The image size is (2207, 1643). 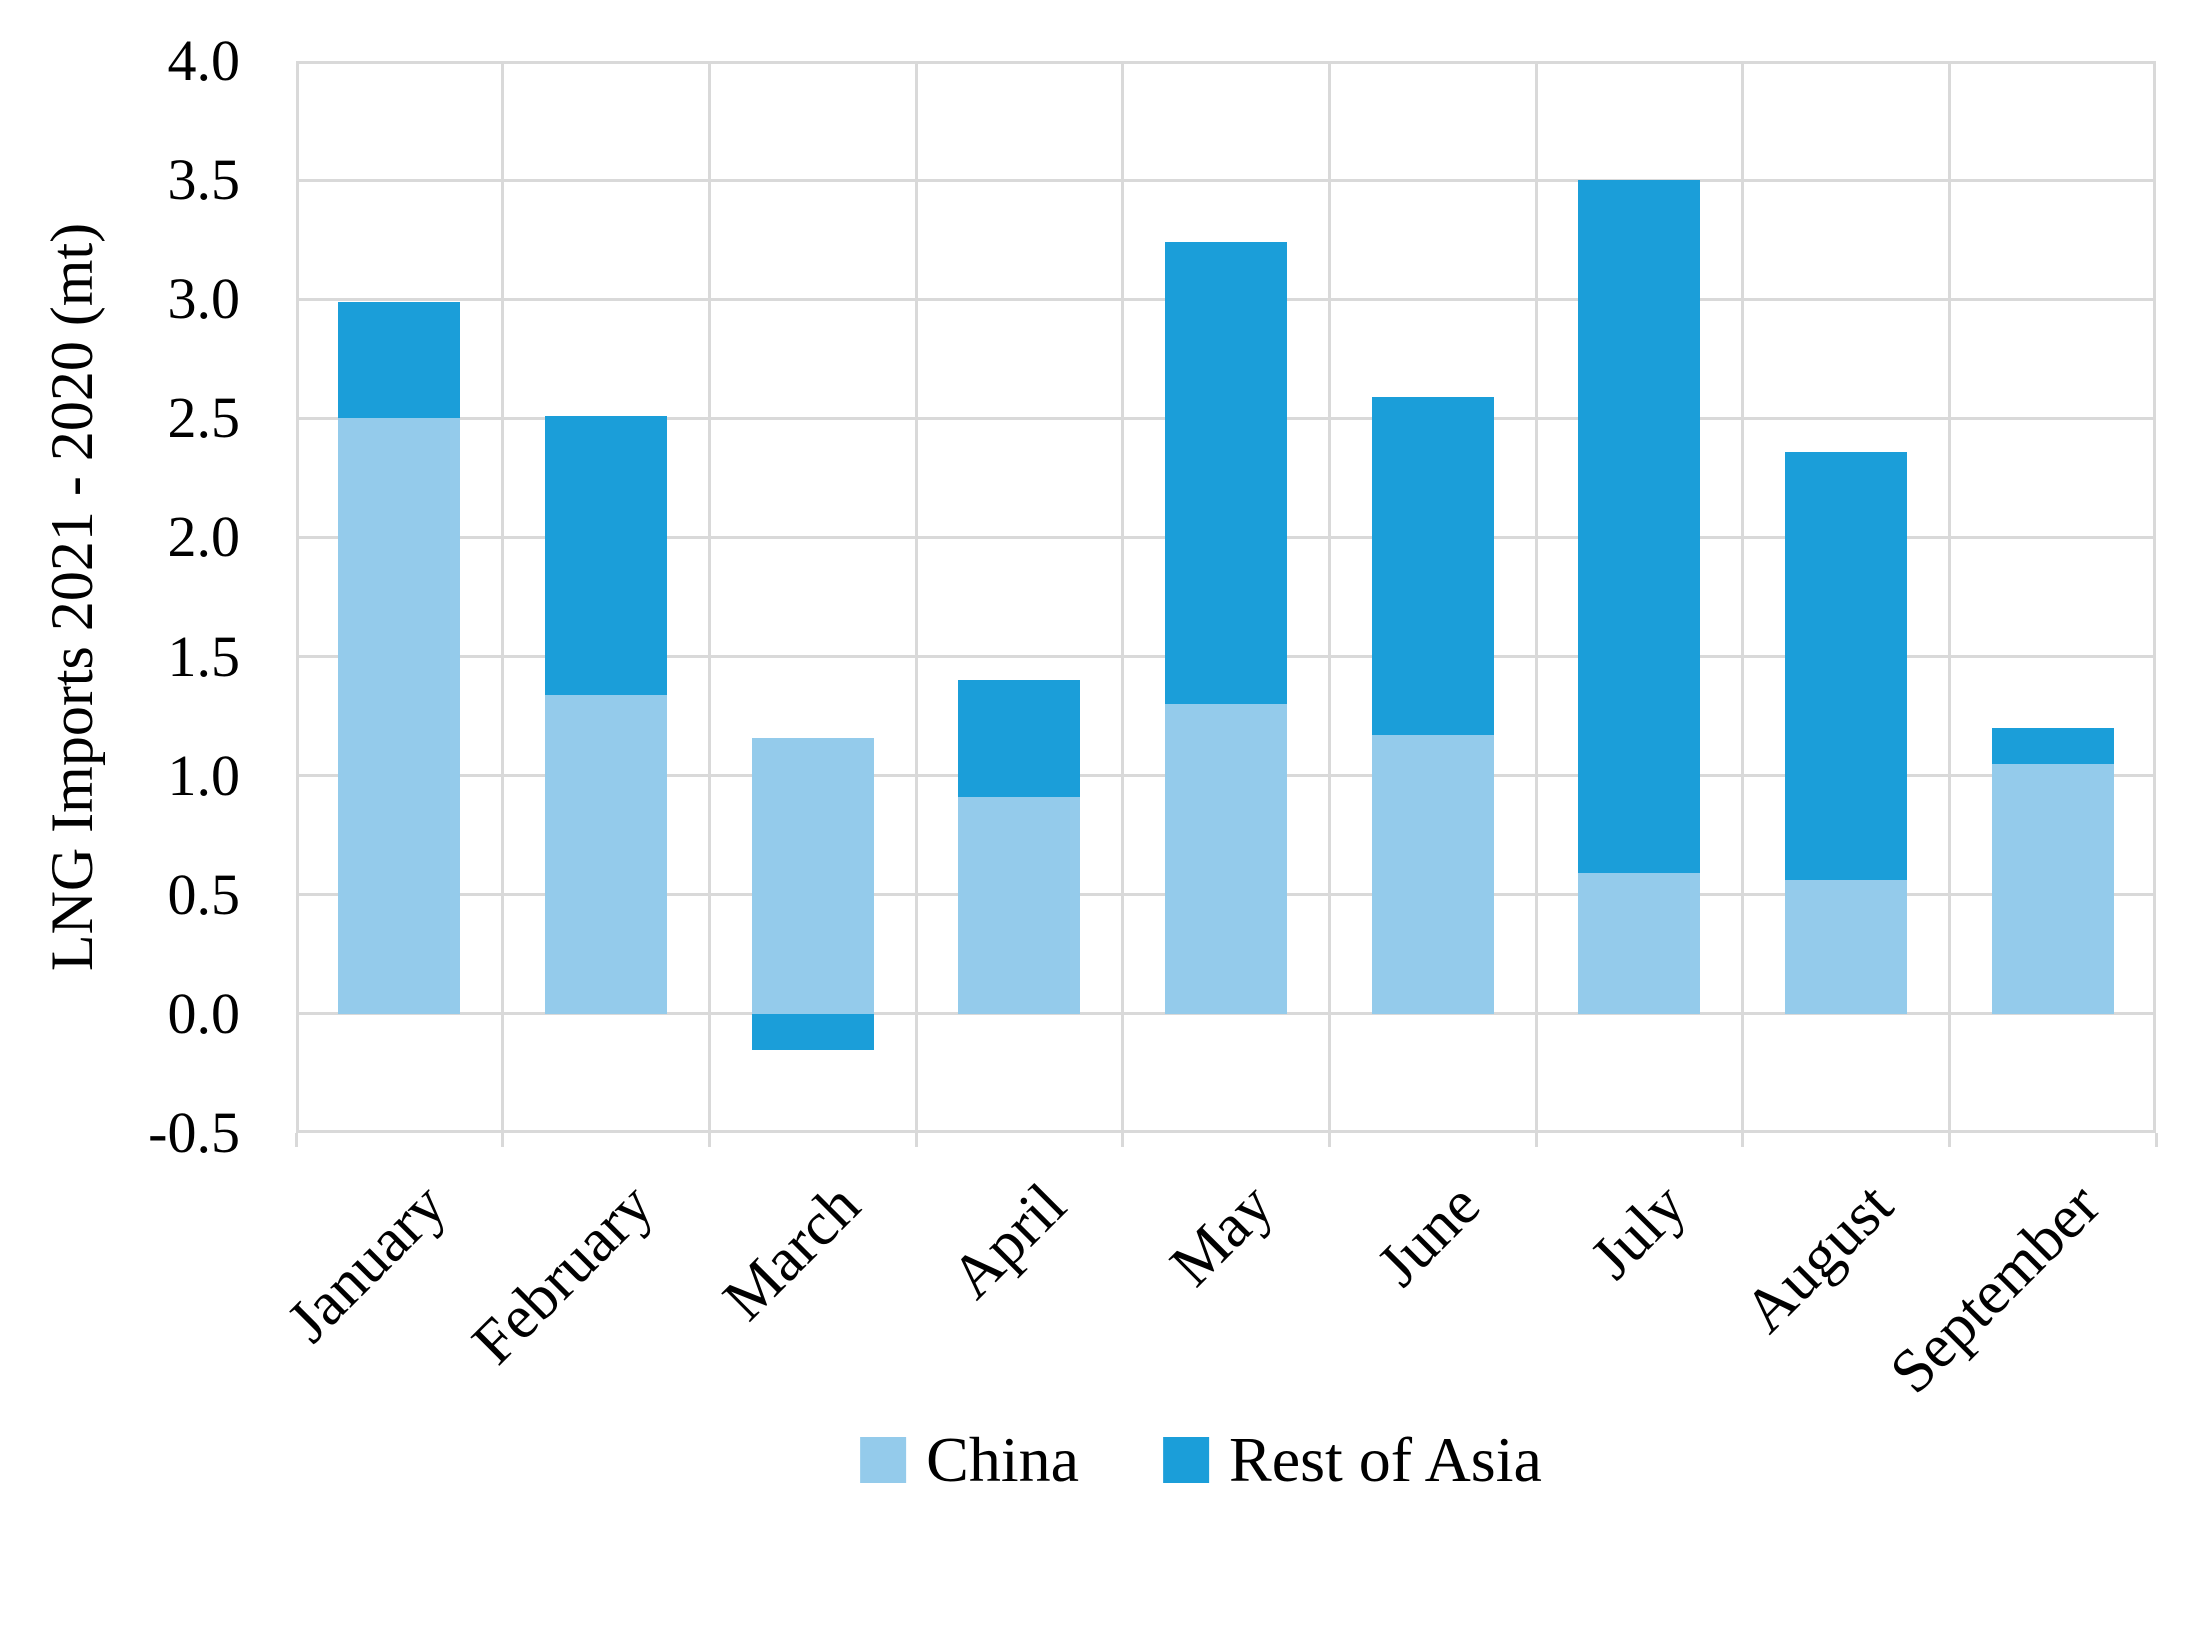 What do you see at coordinates (1019, 905) in the screenshot?
I see `bar-segment-china-april` at bounding box center [1019, 905].